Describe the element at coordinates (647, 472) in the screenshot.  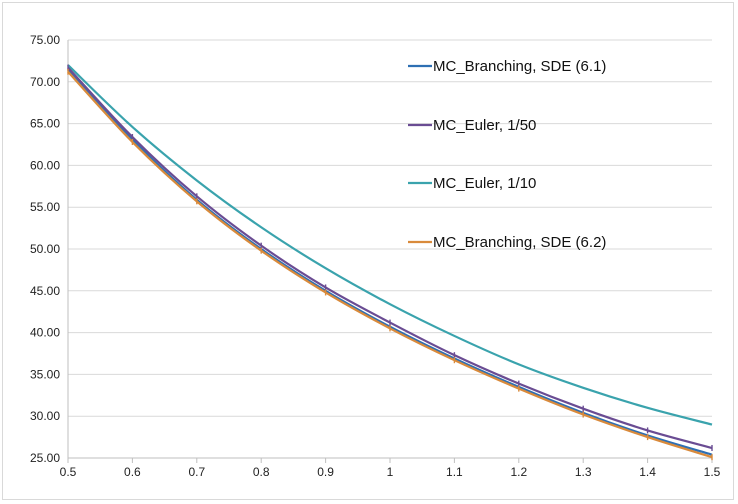
I see `x-tick-label: 1.4` at that location.